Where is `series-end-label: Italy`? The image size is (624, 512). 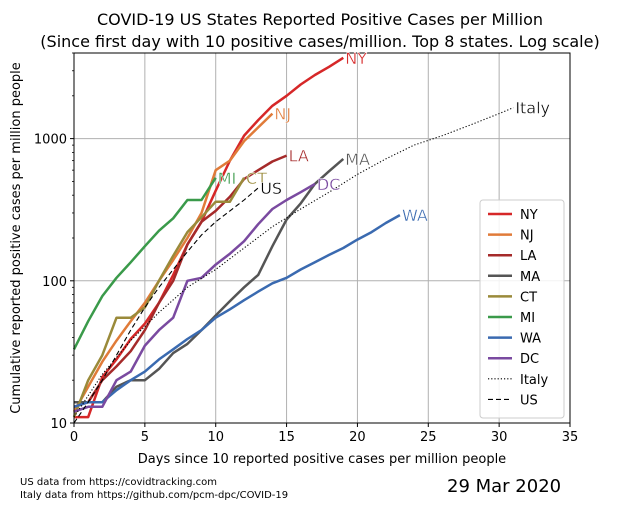
series-end-label: Italy is located at coordinates (532, 108).